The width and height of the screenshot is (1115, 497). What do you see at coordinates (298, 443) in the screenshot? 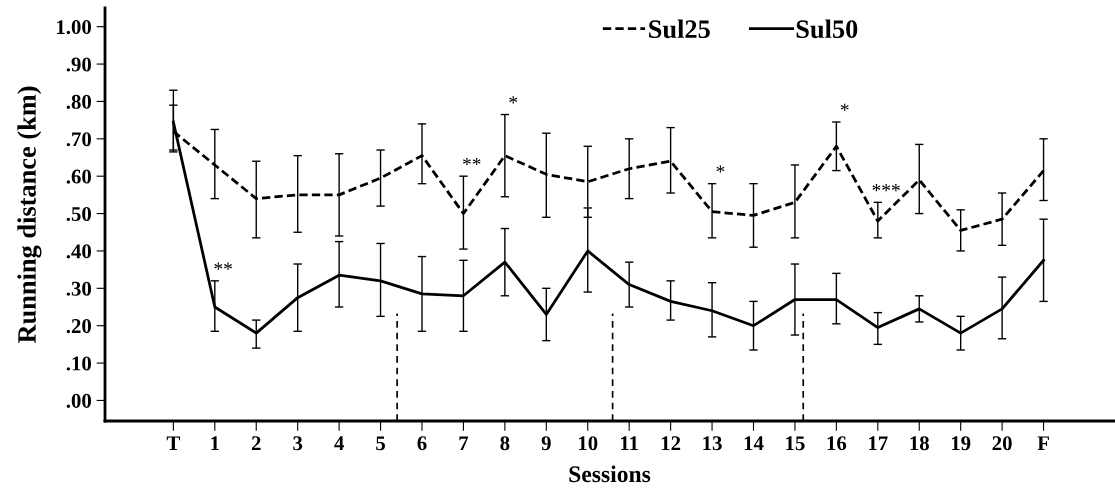
I see `x-tick-label: 3` at bounding box center [298, 443].